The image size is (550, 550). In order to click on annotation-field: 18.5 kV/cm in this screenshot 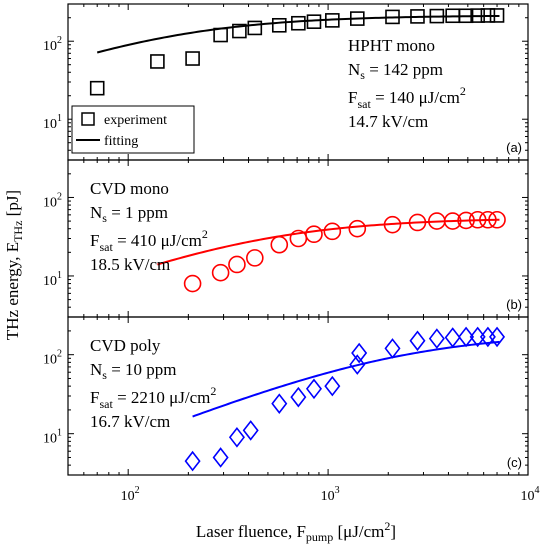, I will do `click(130, 264)`.